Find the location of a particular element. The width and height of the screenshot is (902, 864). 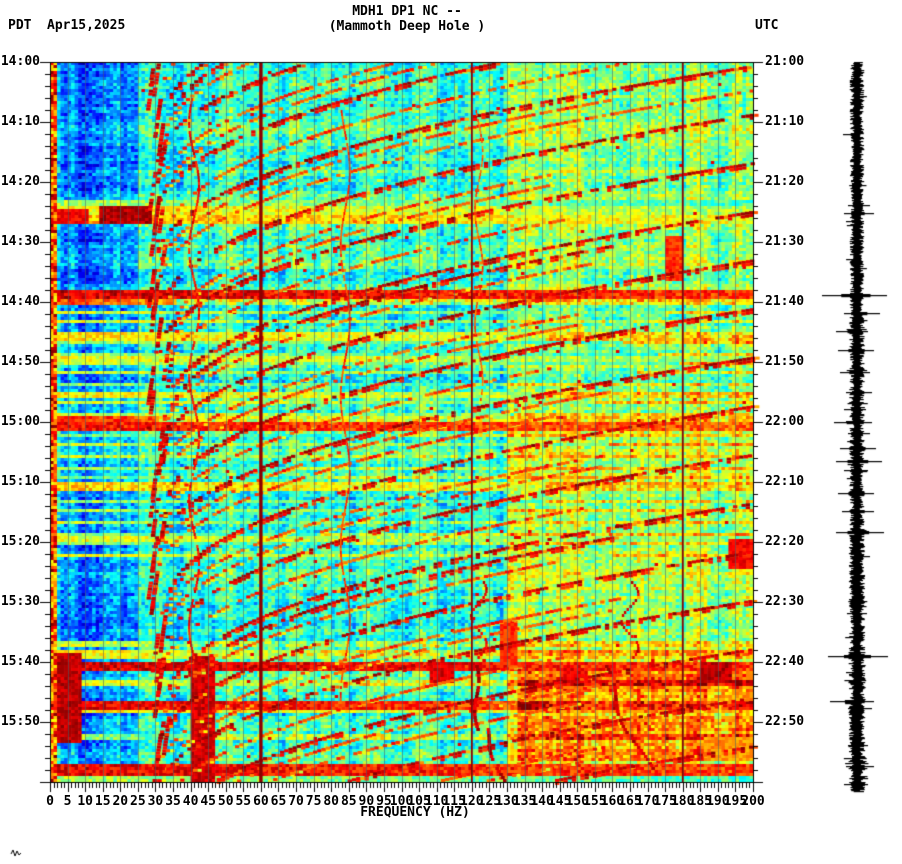

frequency-tick-label: 105 is located at coordinates (419, 801).